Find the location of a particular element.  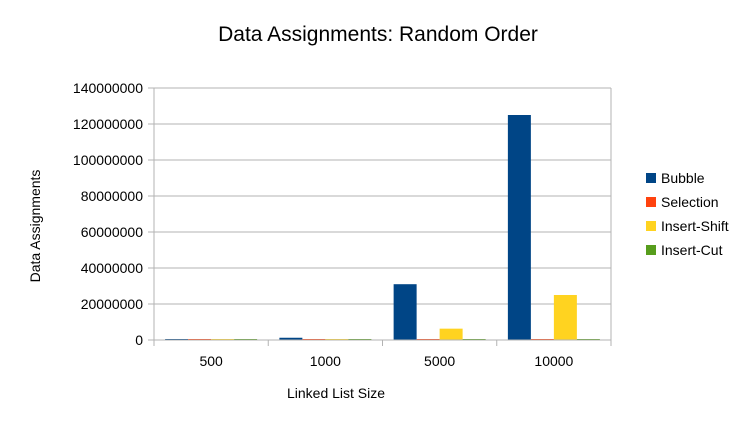

x-tick-label: 1000 is located at coordinates (325, 361).